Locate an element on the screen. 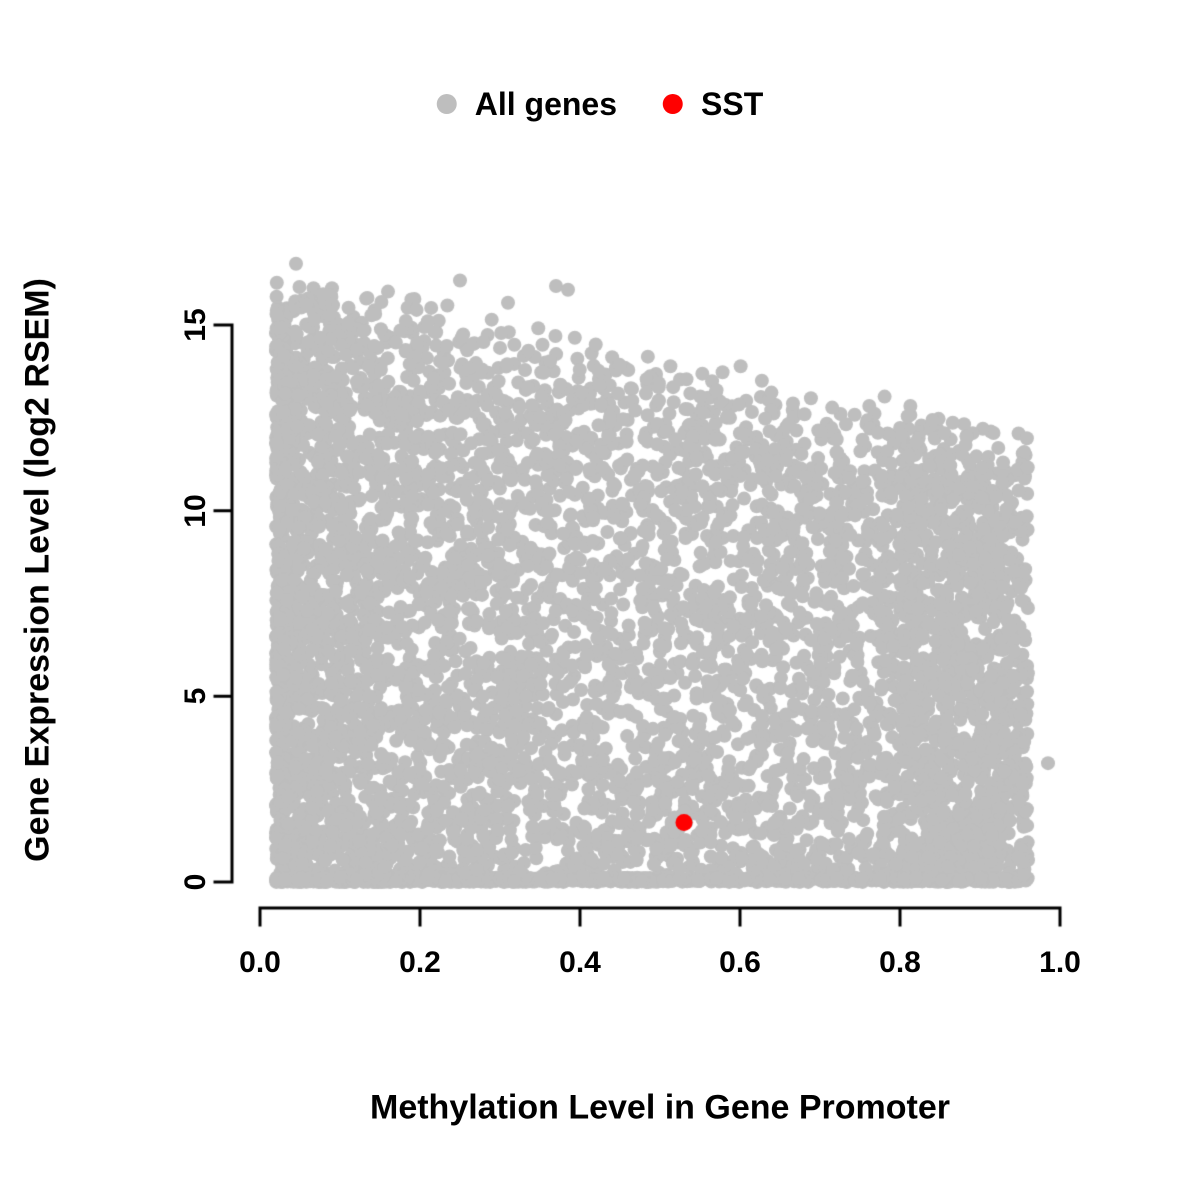 The image size is (1200, 1200). x-tick-label: 0.2 is located at coordinates (420, 962).